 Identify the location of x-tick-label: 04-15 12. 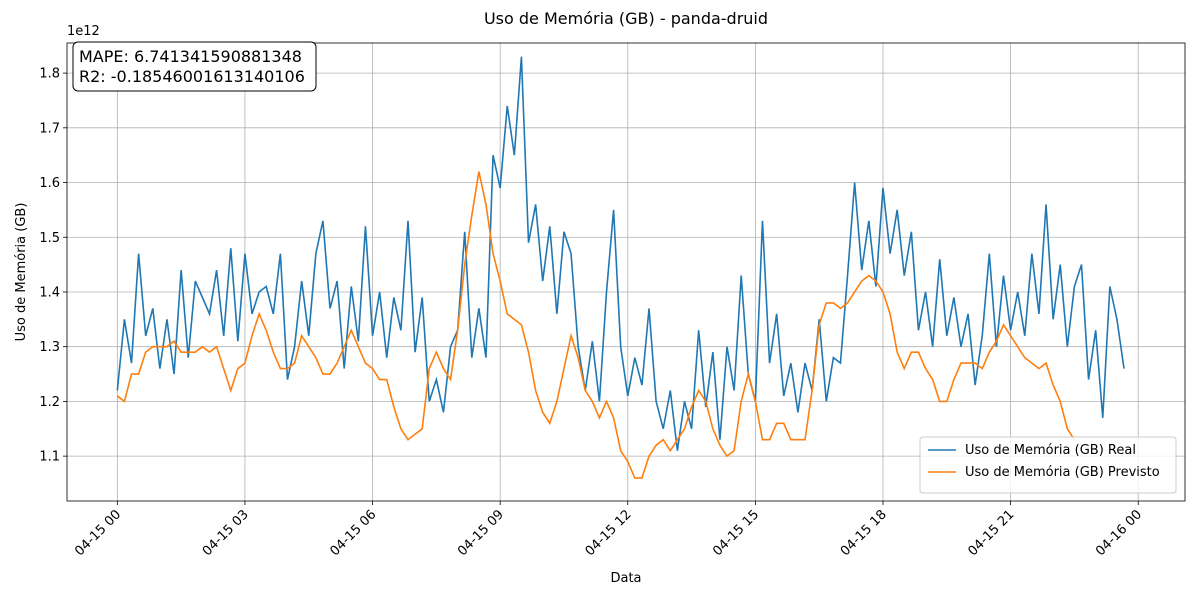
(609, 533).